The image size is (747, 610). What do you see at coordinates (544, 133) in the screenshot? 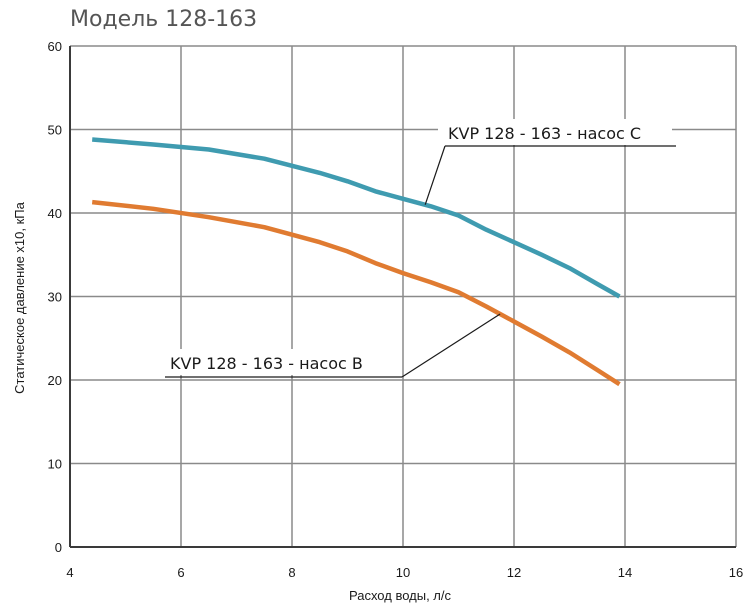
I see `series-label-0: KVP 128 - 163 - насос C` at bounding box center [544, 133].